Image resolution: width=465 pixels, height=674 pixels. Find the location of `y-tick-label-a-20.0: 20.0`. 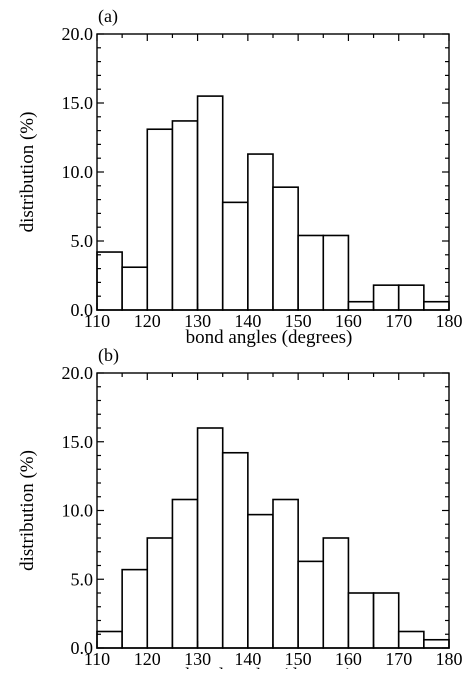

y-tick-label-a-20.0: 20.0 is located at coordinates (78, 34).